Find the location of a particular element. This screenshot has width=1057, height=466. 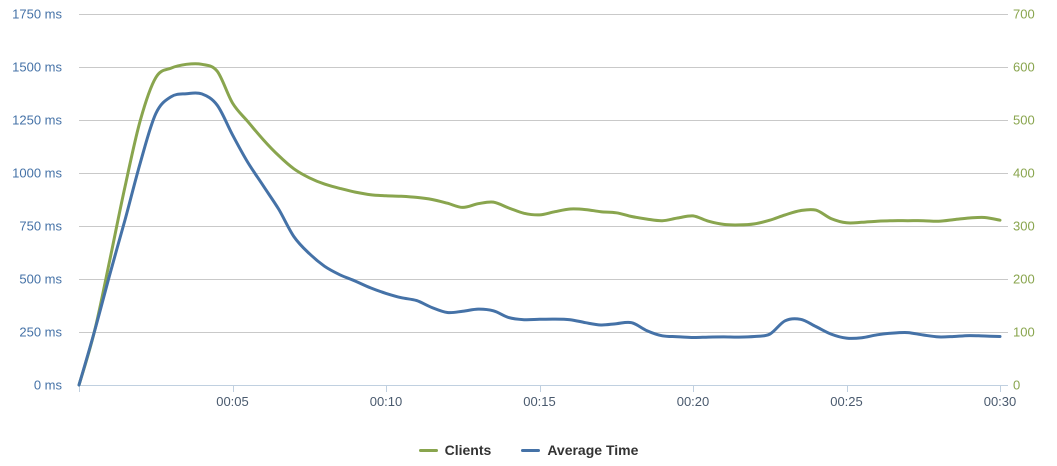

right-axis-label: 200 is located at coordinates (1024, 279).